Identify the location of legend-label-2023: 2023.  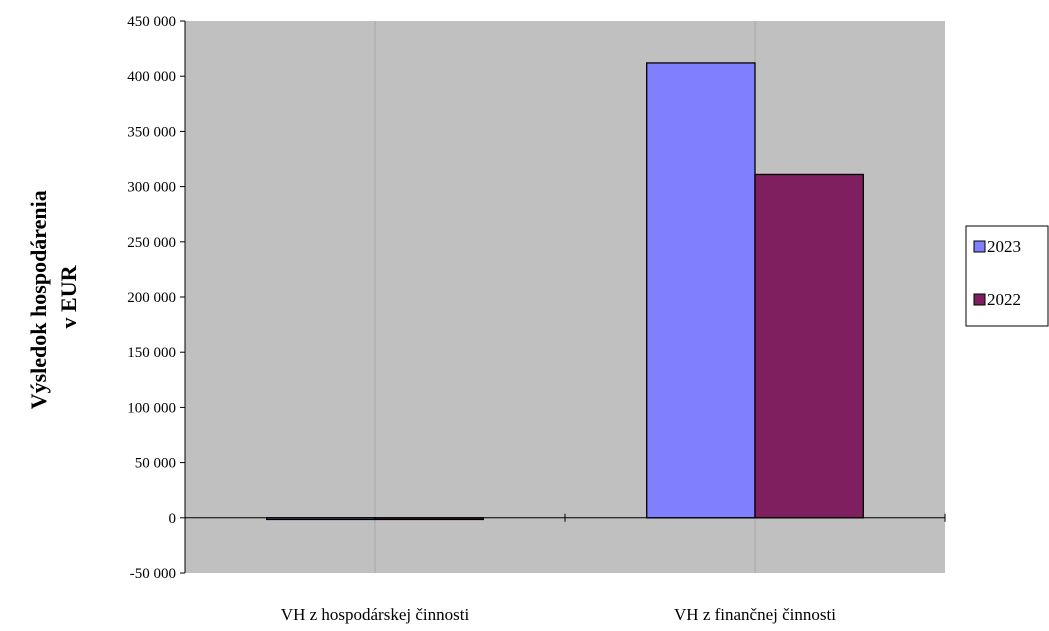
(1004, 246).